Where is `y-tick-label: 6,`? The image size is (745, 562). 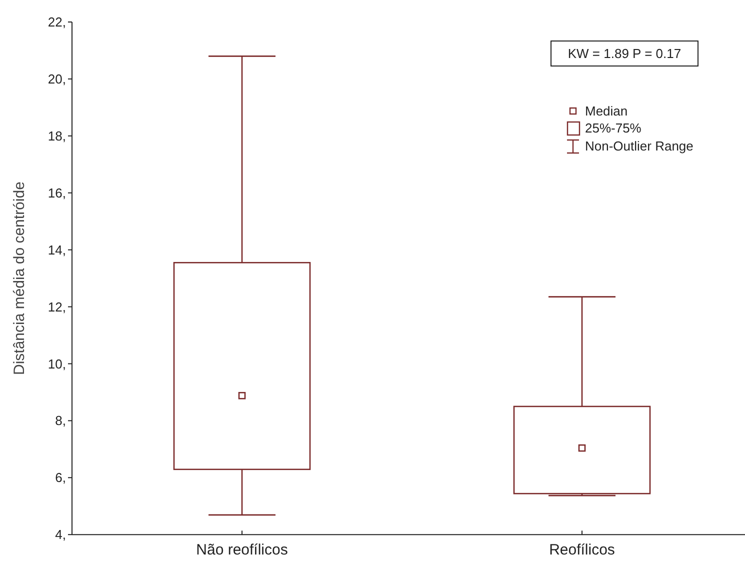
y-tick-label: 6, is located at coordinates (60, 478).